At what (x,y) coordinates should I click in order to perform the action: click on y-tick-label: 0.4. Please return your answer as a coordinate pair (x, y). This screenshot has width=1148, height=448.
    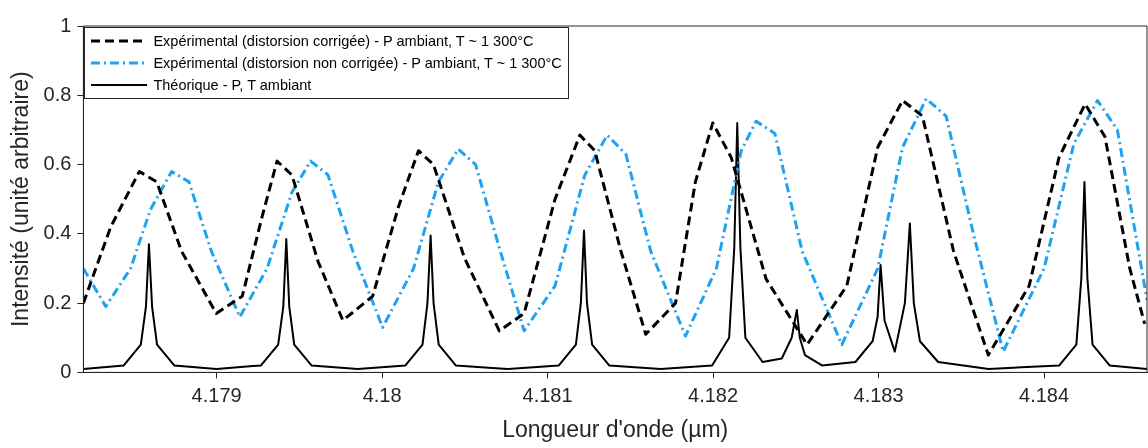
    Looking at the image, I should click on (57, 232).